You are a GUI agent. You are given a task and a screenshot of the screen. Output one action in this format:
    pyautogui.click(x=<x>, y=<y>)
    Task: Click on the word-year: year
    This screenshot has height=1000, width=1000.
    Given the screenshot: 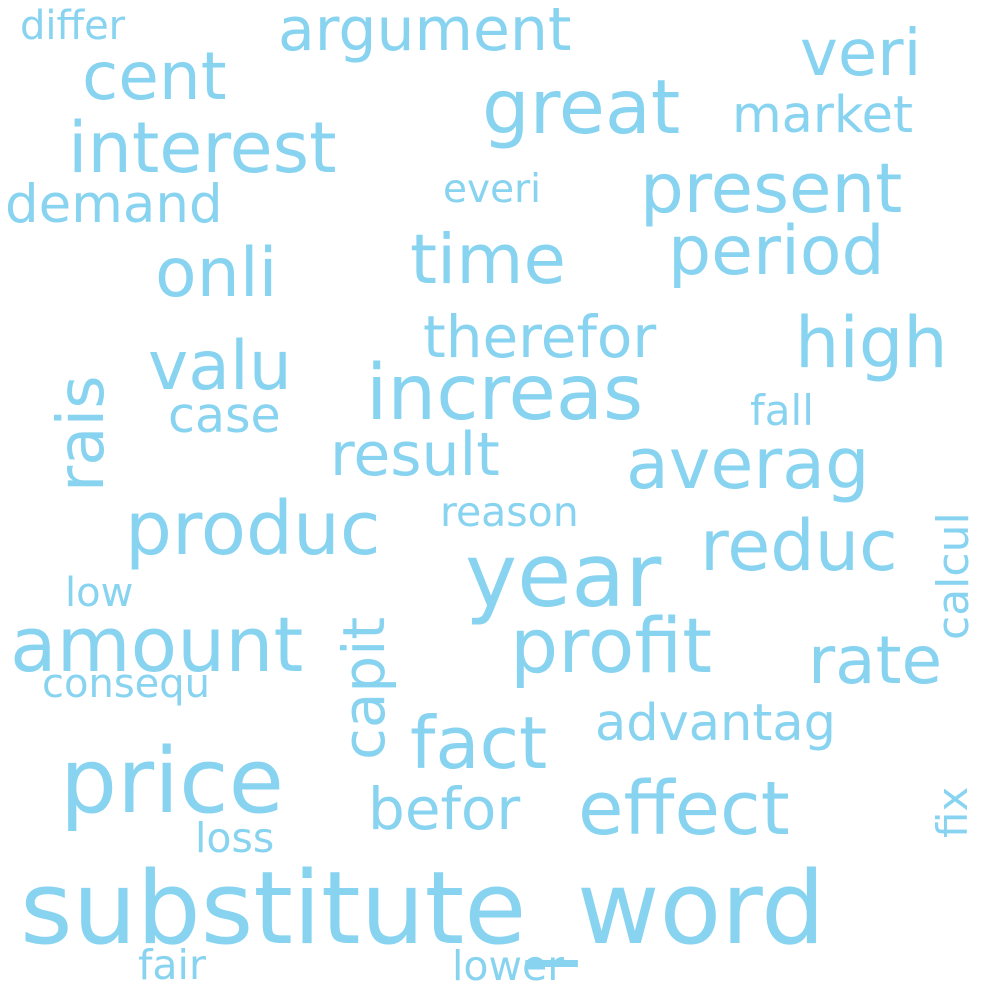 What is the action you would take?
    pyautogui.click(x=563, y=575)
    